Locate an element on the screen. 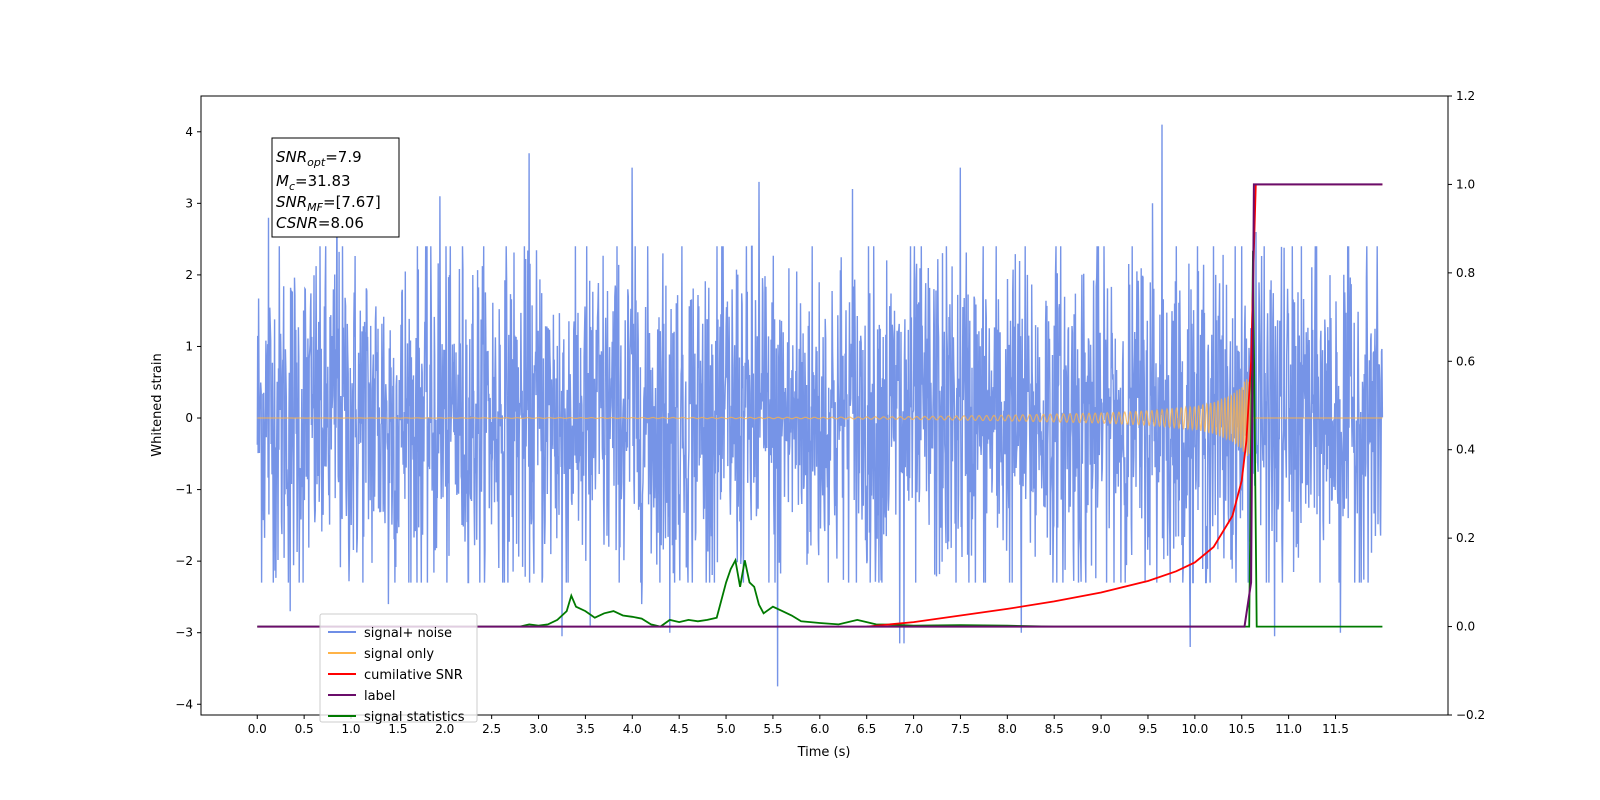  x-tick-label: 2.5 is located at coordinates (491, 729).